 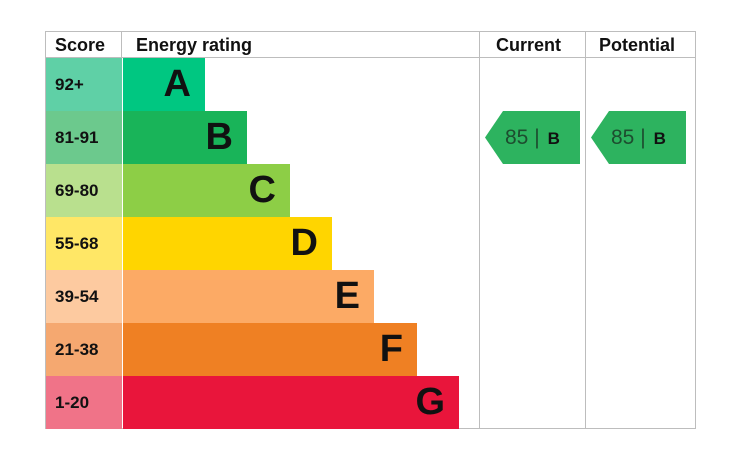 What do you see at coordinates (194, 45) in the screenshot?
I see `header-energy-rating: Energy rating` at bounding box center [194, 45].